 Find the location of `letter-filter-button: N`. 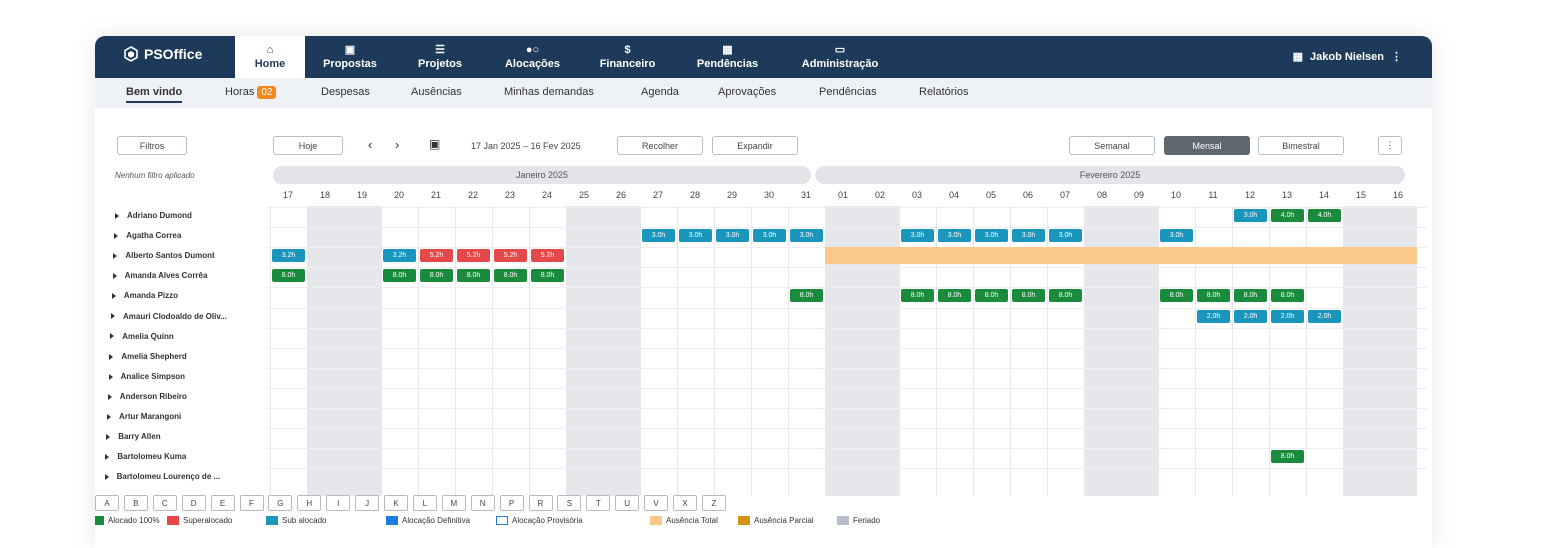

letter-filter-button: N is located at coordinates (482, 503).